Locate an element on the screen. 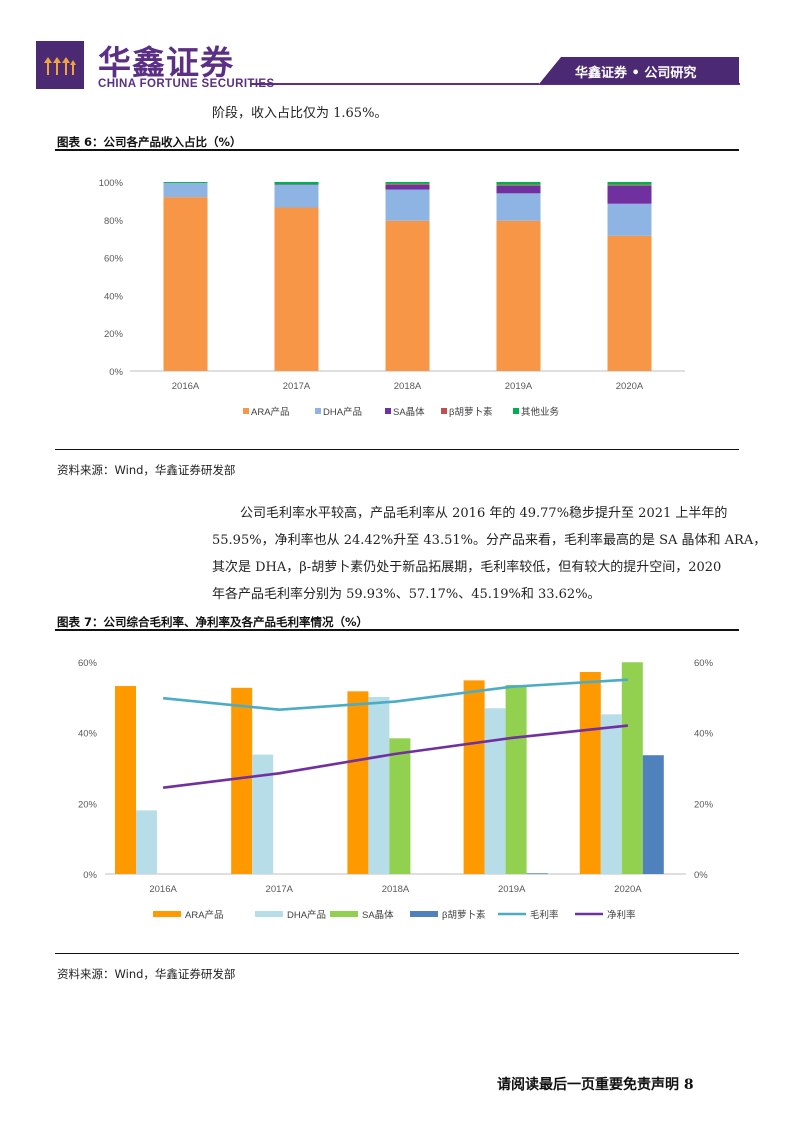 The width and height of the screenshot is (793, 1122). header-tab is located at coordinates (639, 70).